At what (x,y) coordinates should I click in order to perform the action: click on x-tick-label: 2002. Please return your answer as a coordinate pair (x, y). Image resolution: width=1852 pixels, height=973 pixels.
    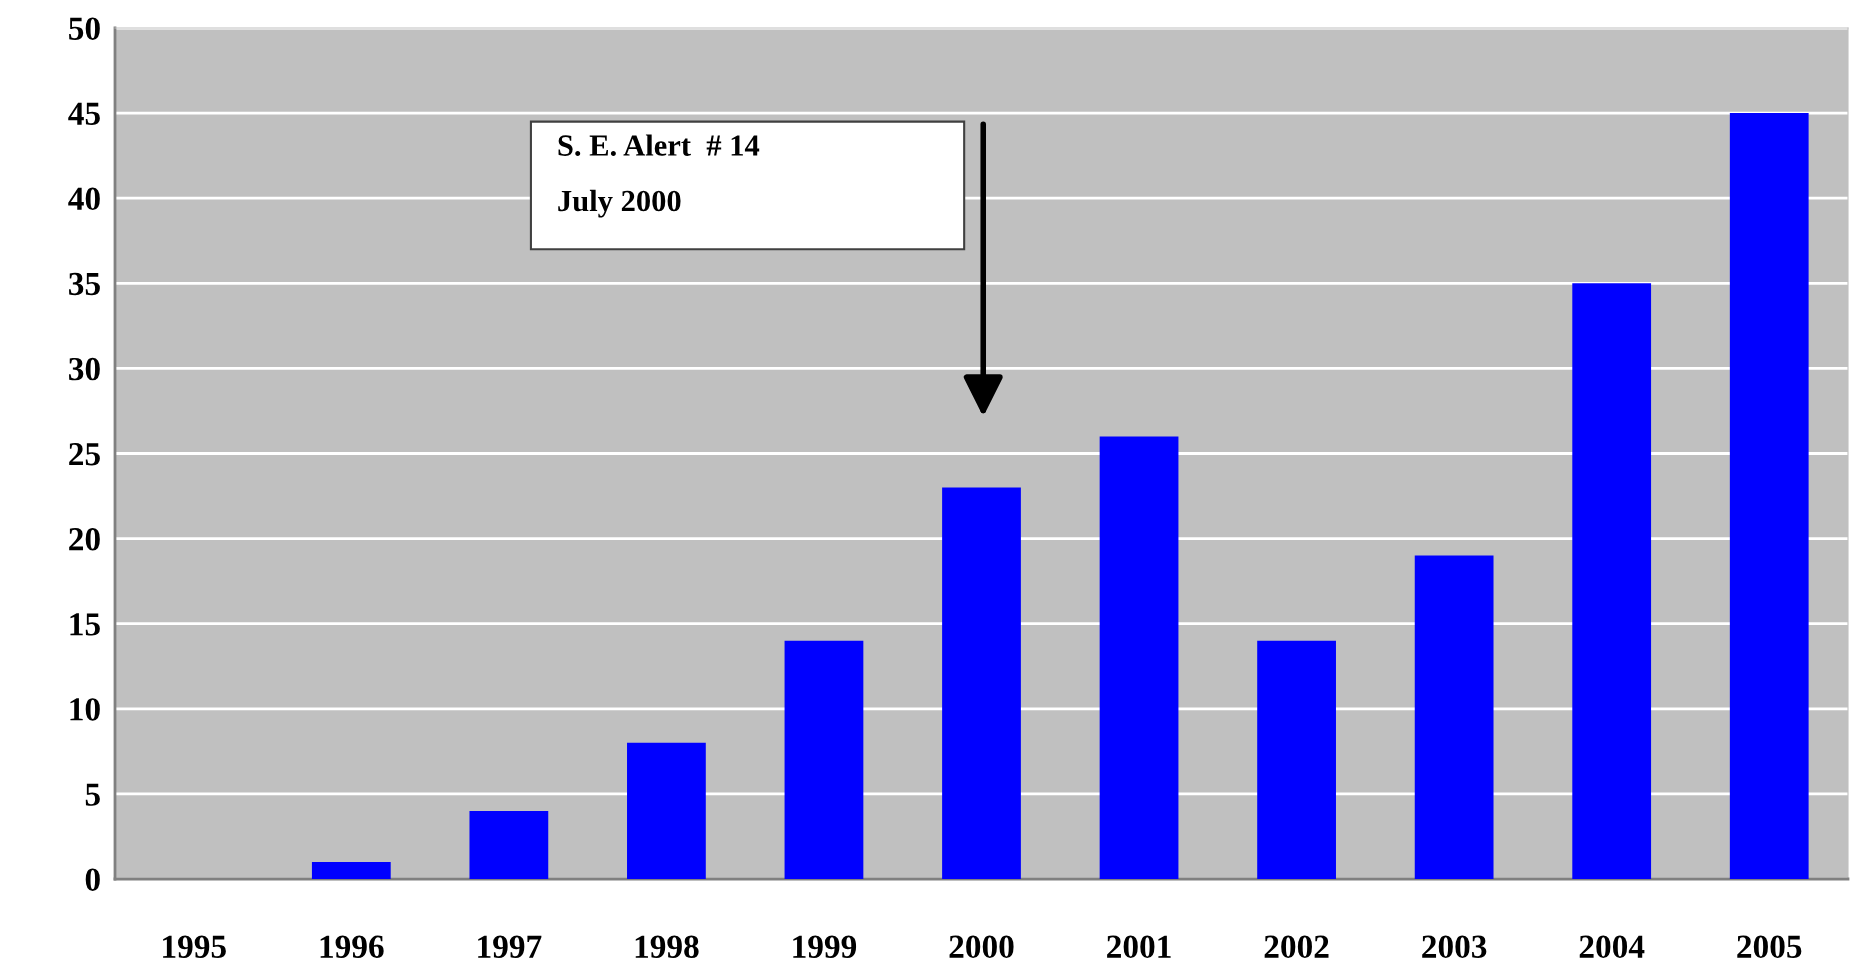
    Looking at the image, I should click on (1296, 947).